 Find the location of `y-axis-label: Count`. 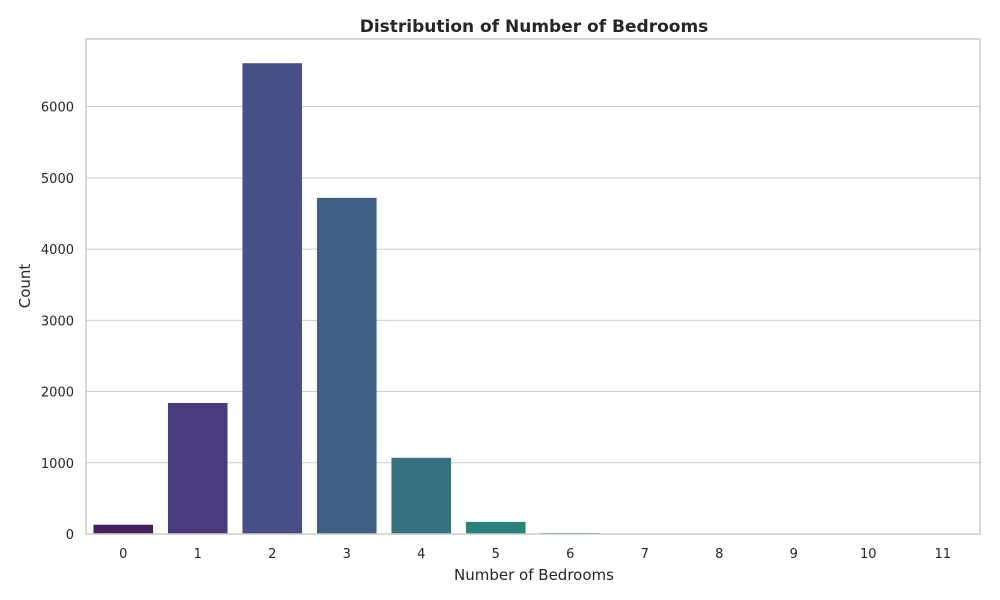

y-axis-label: Count is located at coordinates (25, 286).